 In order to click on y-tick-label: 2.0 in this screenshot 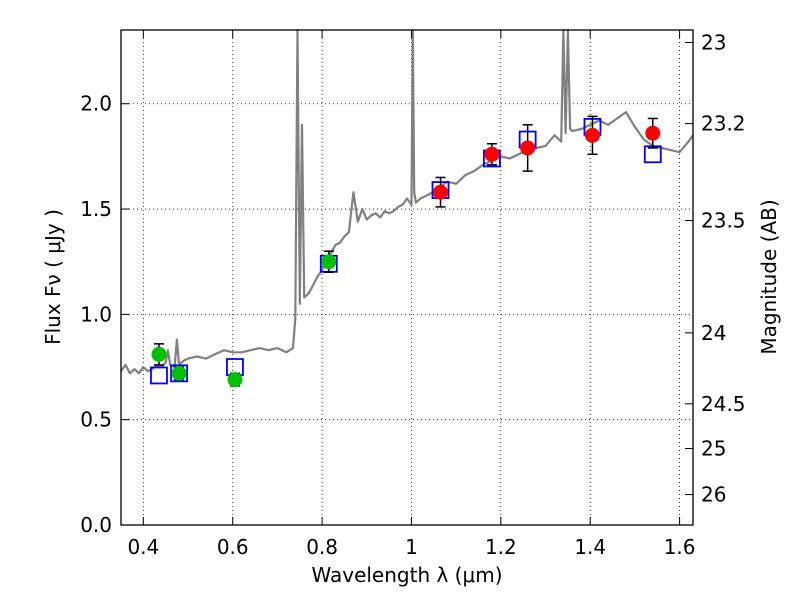, I will do `click(96, 104)`.